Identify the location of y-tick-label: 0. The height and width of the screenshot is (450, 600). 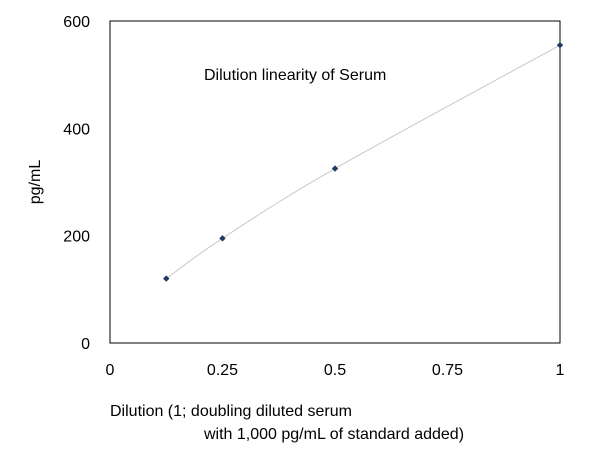
(85, 344).